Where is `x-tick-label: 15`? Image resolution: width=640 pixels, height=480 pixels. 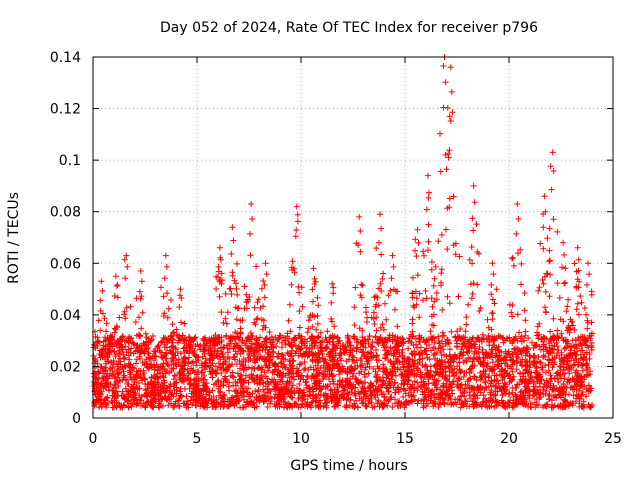
x-tick-label: 15 is located at coordinates (405, 439).